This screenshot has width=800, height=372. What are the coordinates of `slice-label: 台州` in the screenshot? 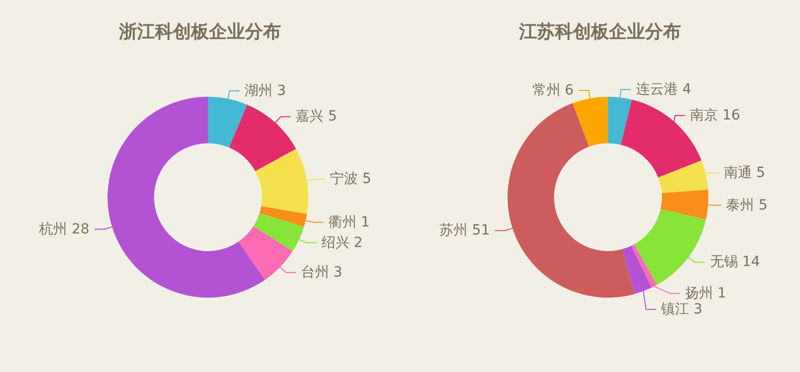 It's located at (314, 272).